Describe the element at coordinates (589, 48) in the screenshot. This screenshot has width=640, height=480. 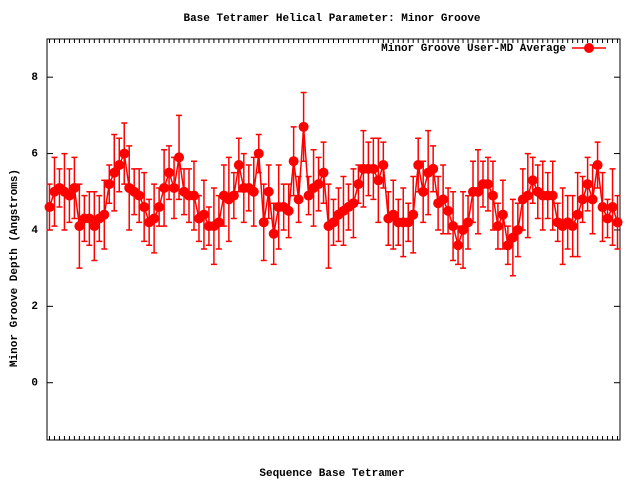
I see `legend-swatch` at that location.